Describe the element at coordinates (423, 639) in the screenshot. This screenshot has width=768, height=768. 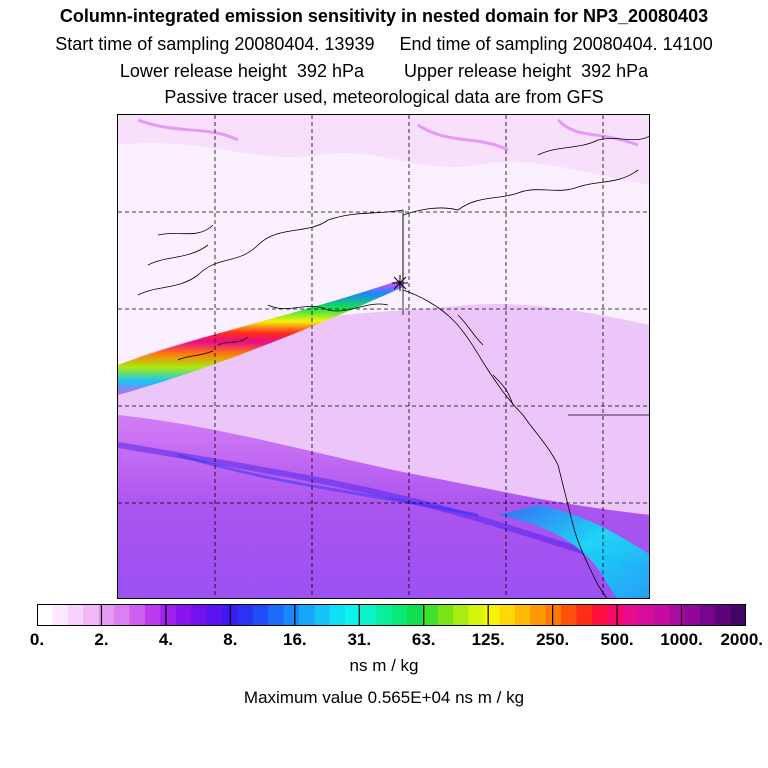
I see `colorbar-tick-label: 63.` at that location.